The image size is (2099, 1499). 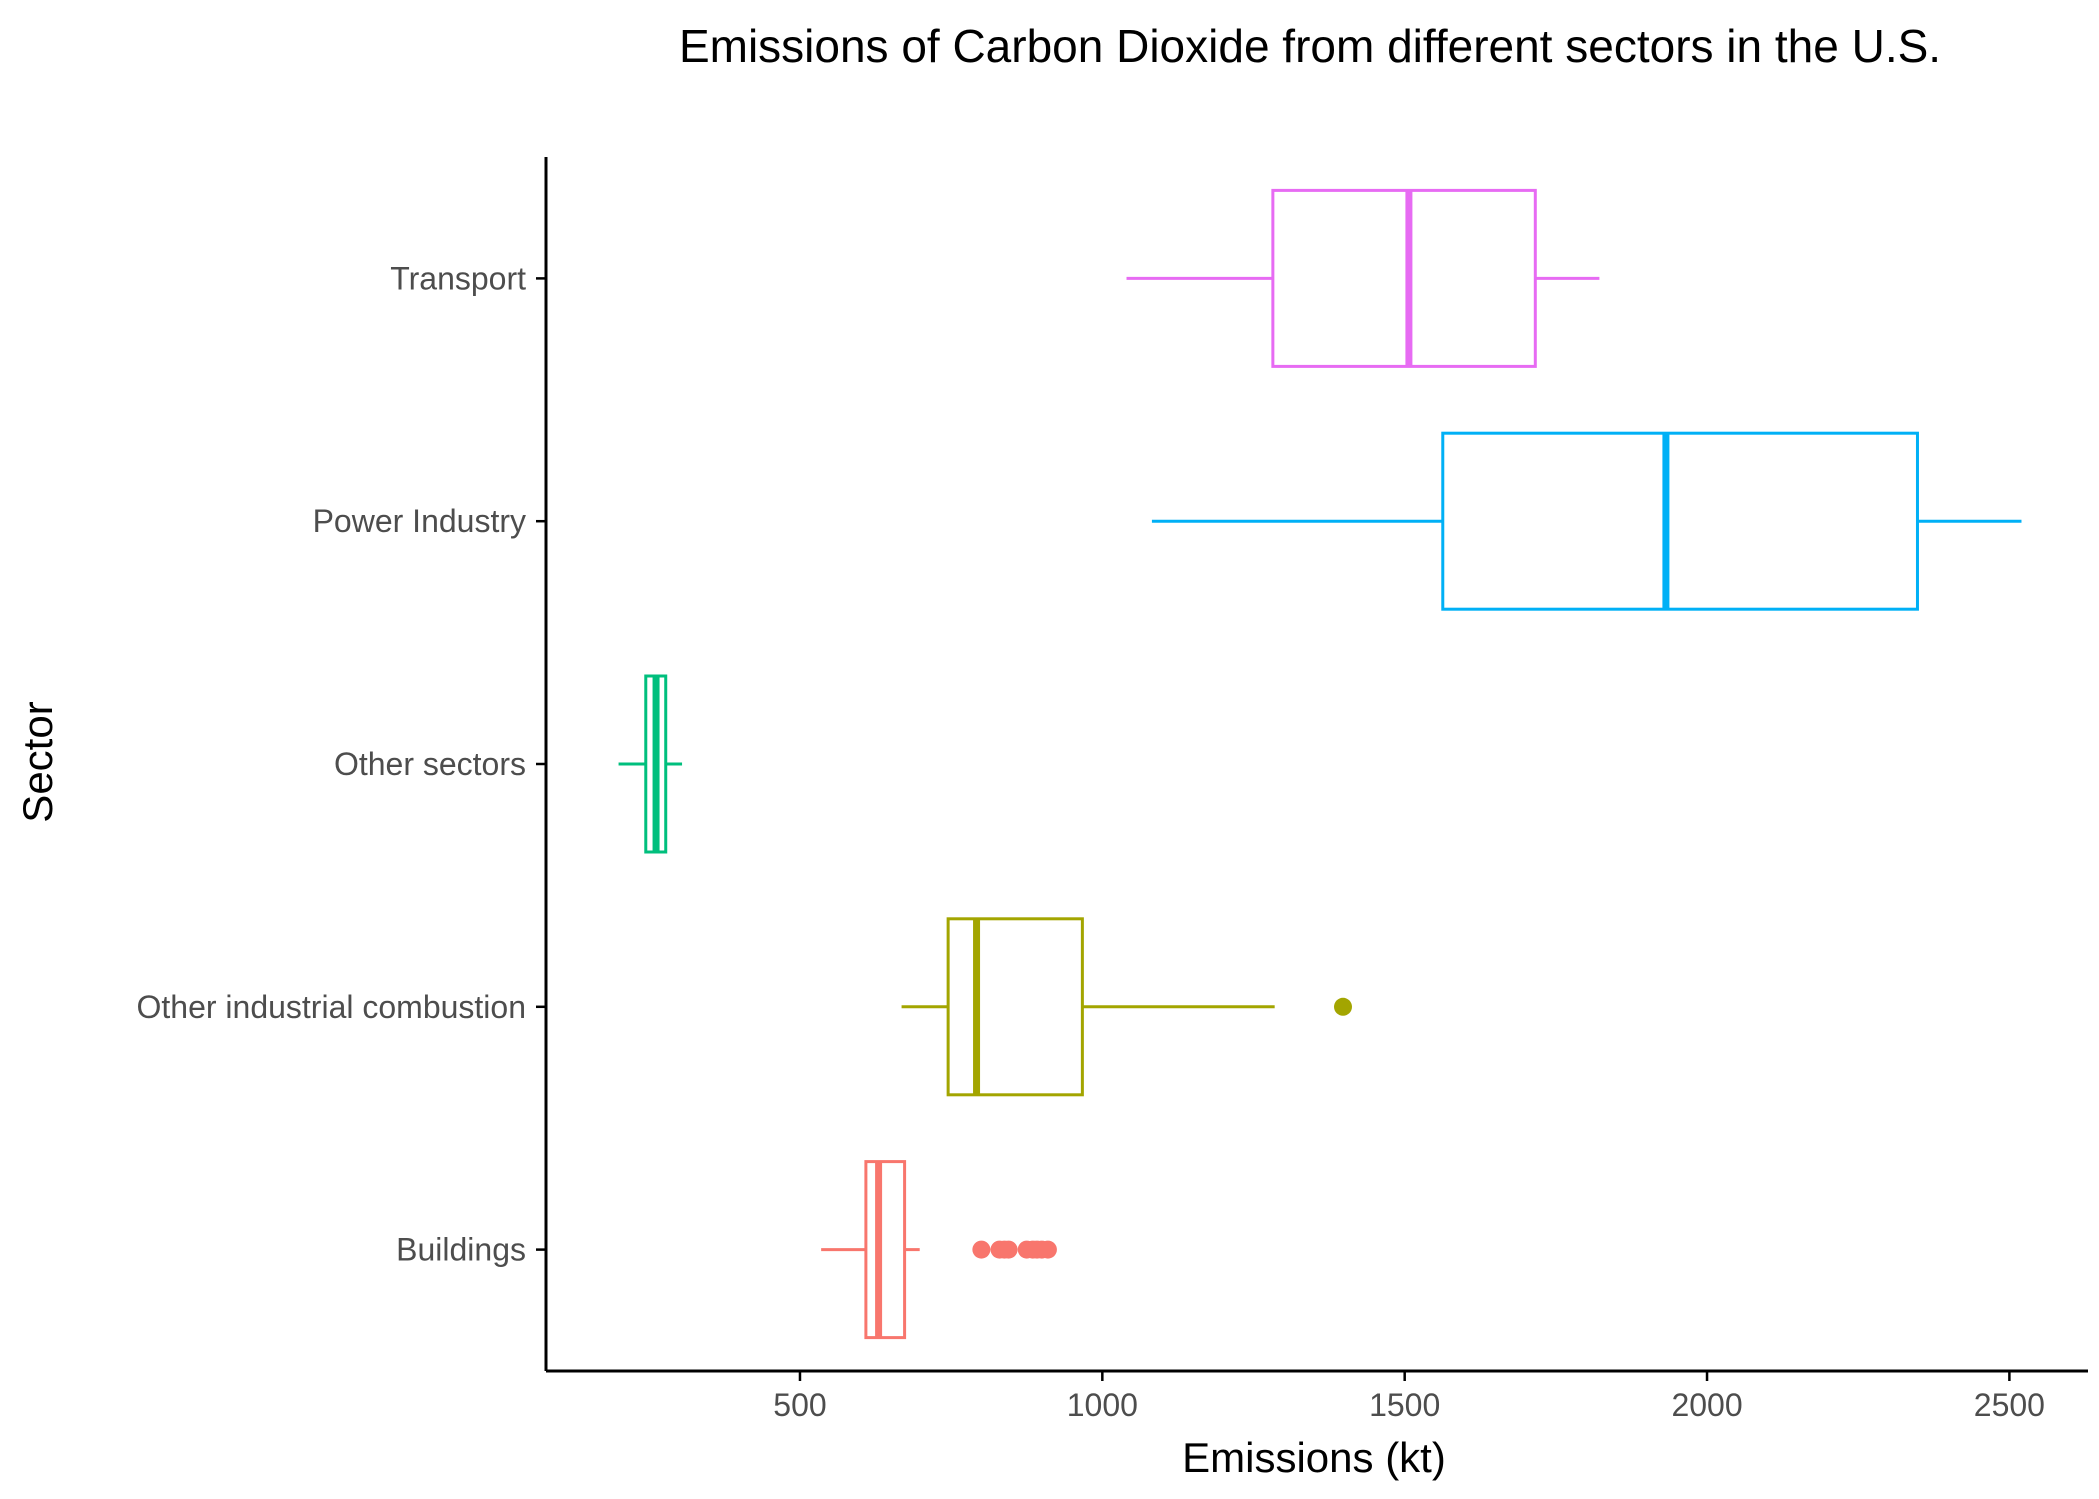 What do you see at coordinates (2009, 1405) in the screenshot?
I see `x-tick-label: 2500` at bounding box center [2009, 1405].